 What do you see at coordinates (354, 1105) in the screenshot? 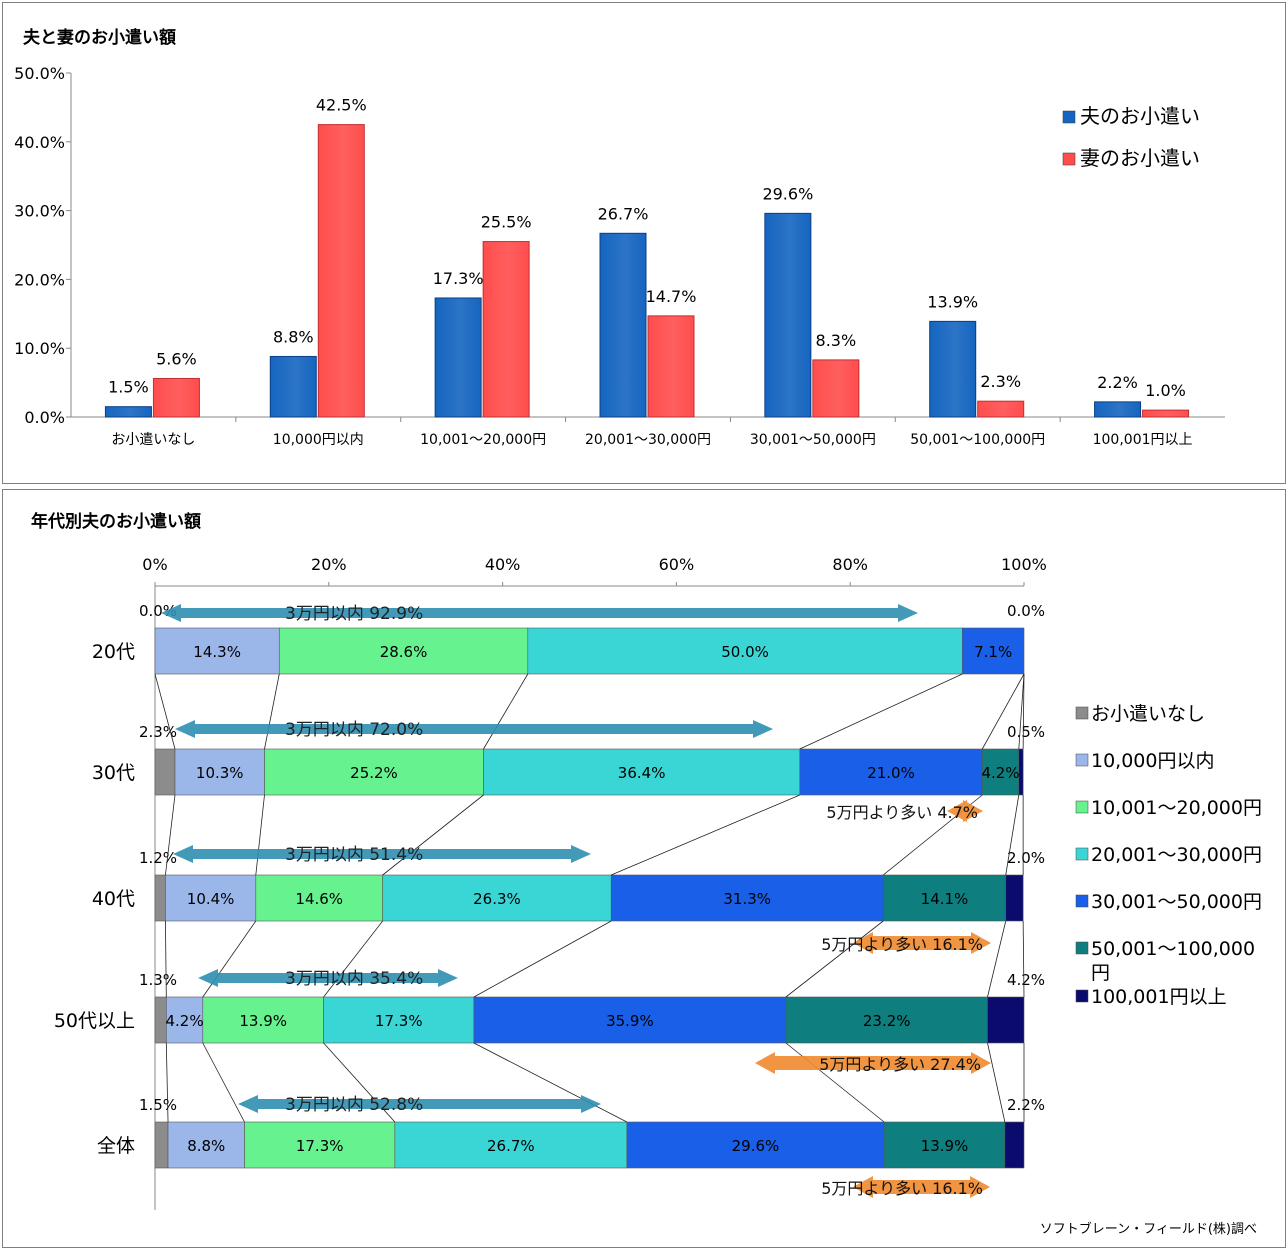
I see `within-30k-label: 3万円以内 52.8%` at bounding box center [354, 1105].